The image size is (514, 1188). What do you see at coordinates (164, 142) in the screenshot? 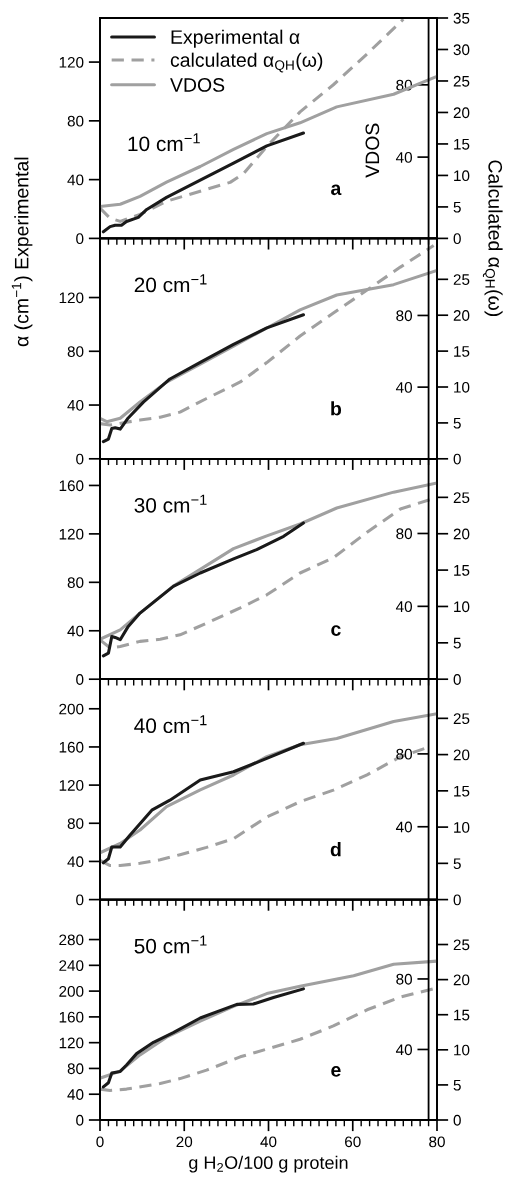
I see `annotation: 10 cm$^{−1}$` at bounding box center [164, 142].